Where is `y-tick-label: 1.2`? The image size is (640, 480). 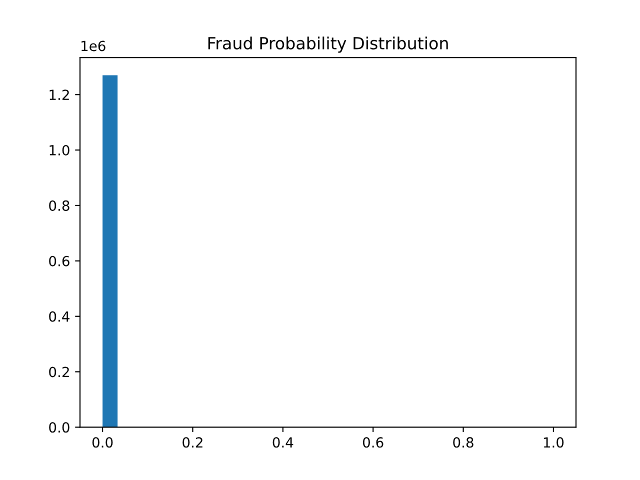
y-tick-label: 1.2 is located at coordinates (59, 95).